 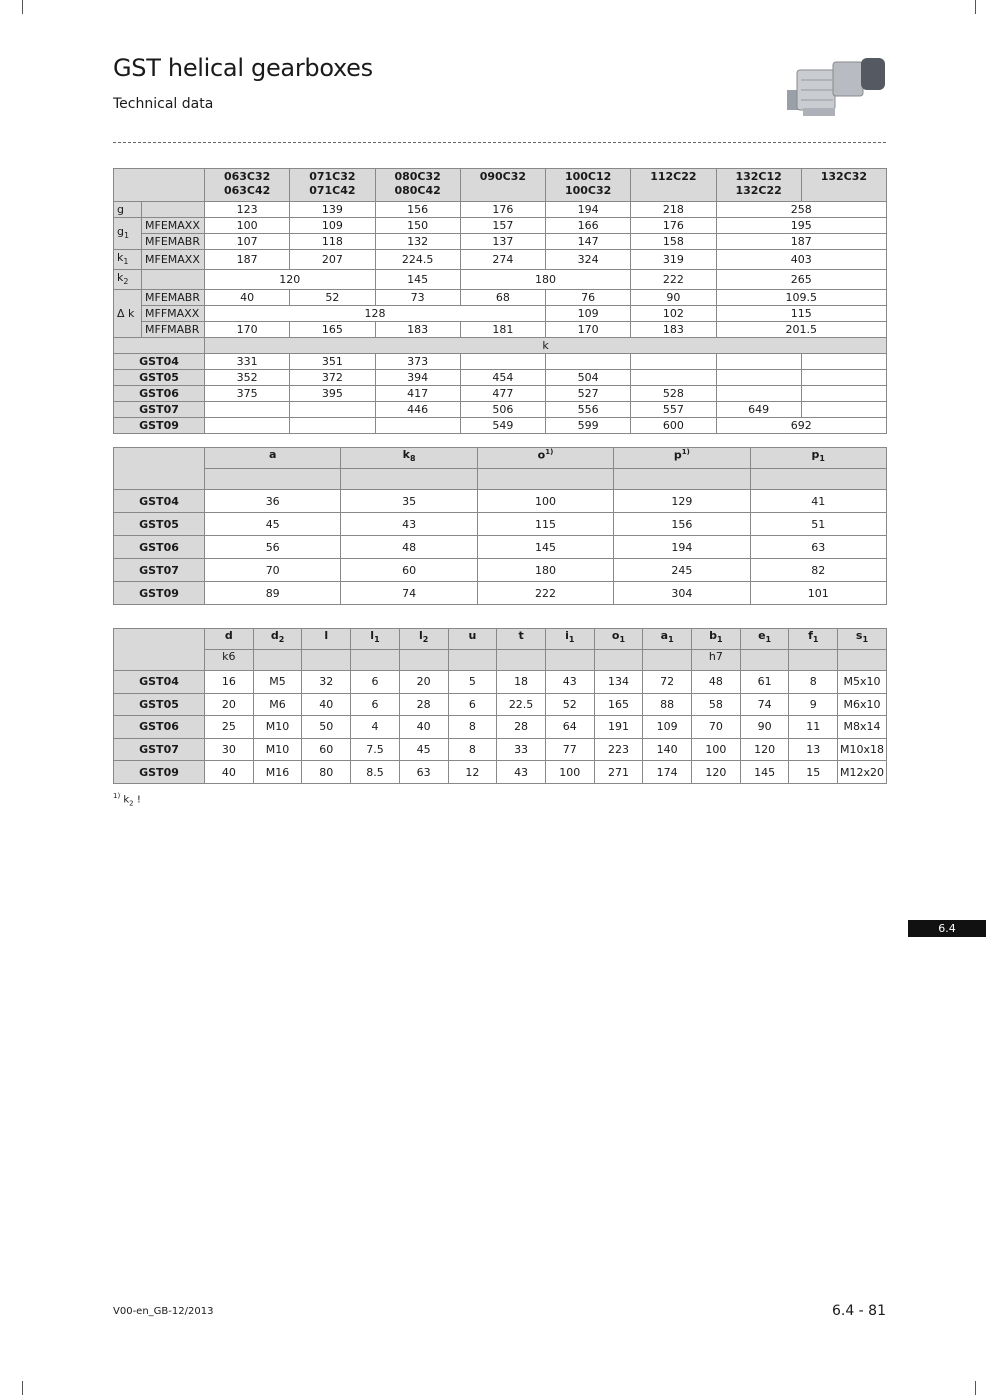 I want to click on column-header: p1), so click(x=682, y=458).